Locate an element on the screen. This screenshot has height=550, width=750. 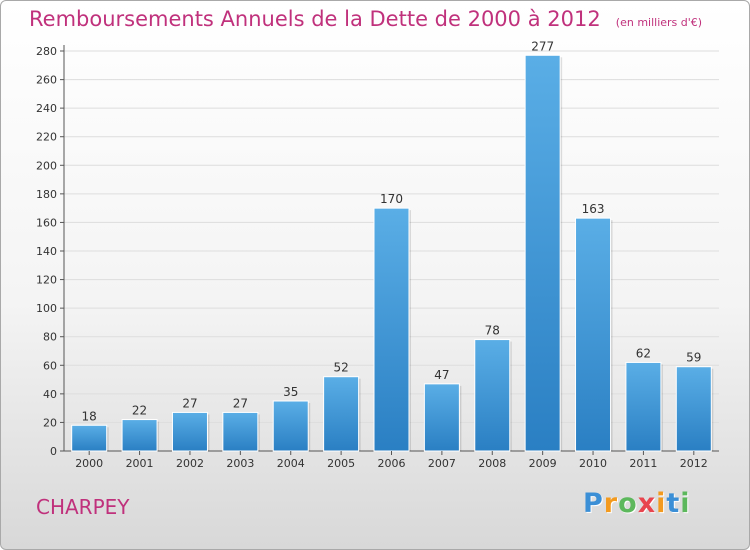
x-tick-label: 2002 is located at coordinates (190, 463).